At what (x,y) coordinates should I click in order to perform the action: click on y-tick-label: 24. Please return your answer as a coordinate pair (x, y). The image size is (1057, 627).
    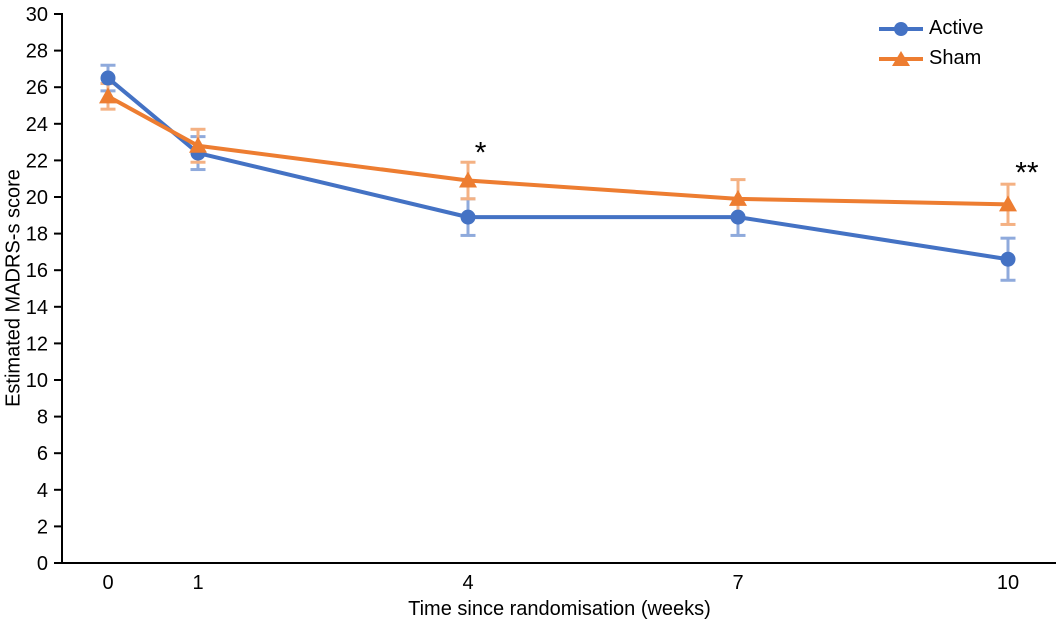
    Looking at the image, I should click on (37, 125).